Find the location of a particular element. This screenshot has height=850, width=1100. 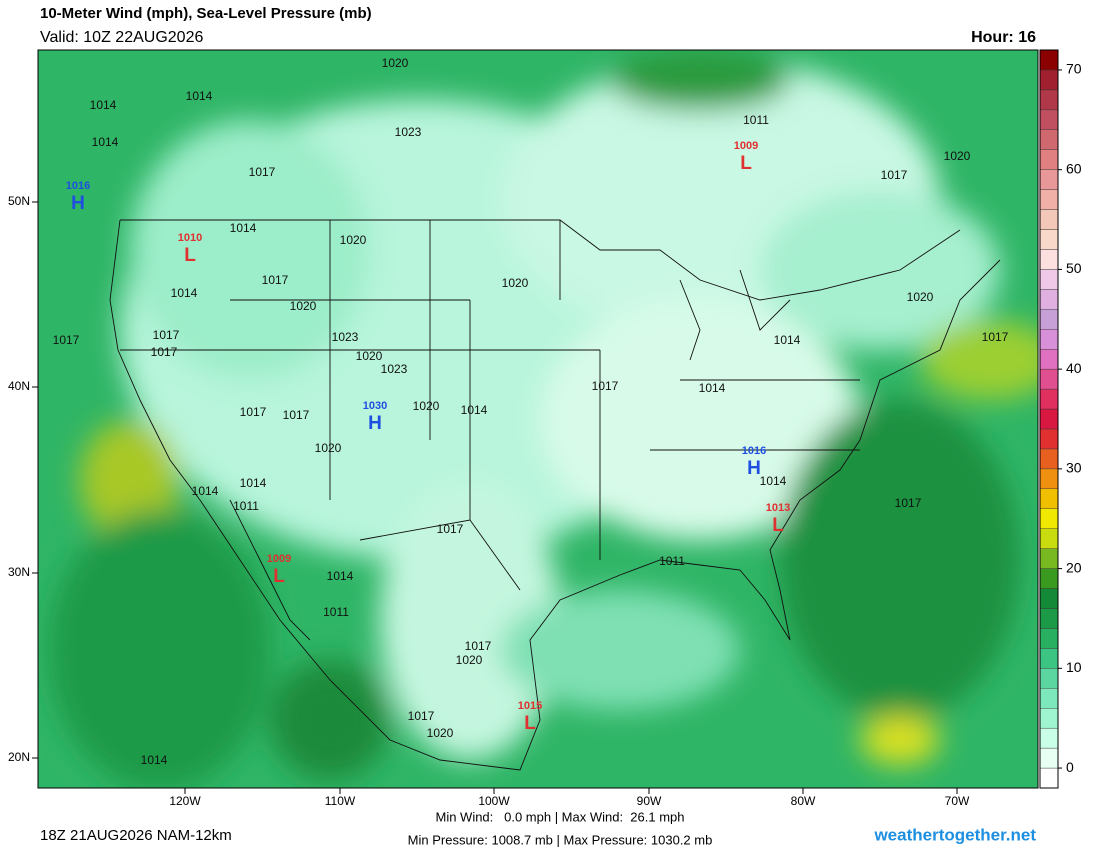

forecast-hour: Hour: 16 is located at coordinates (1003, 37).